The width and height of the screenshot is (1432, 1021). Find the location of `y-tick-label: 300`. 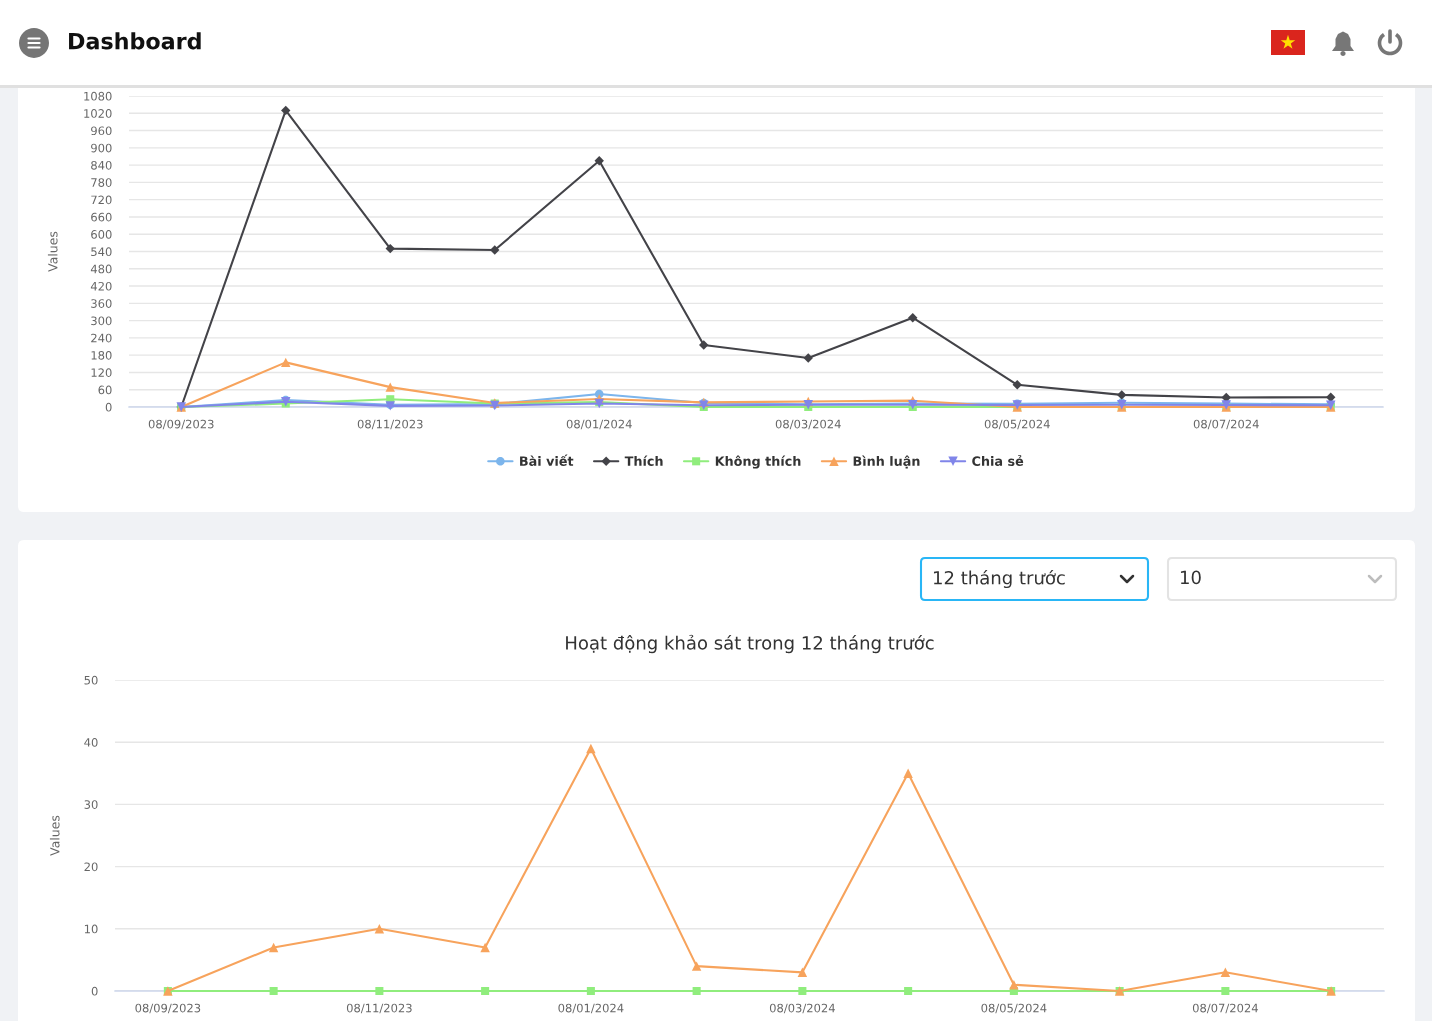

y-tick-label: 300 is located at coordinates (101, 321).